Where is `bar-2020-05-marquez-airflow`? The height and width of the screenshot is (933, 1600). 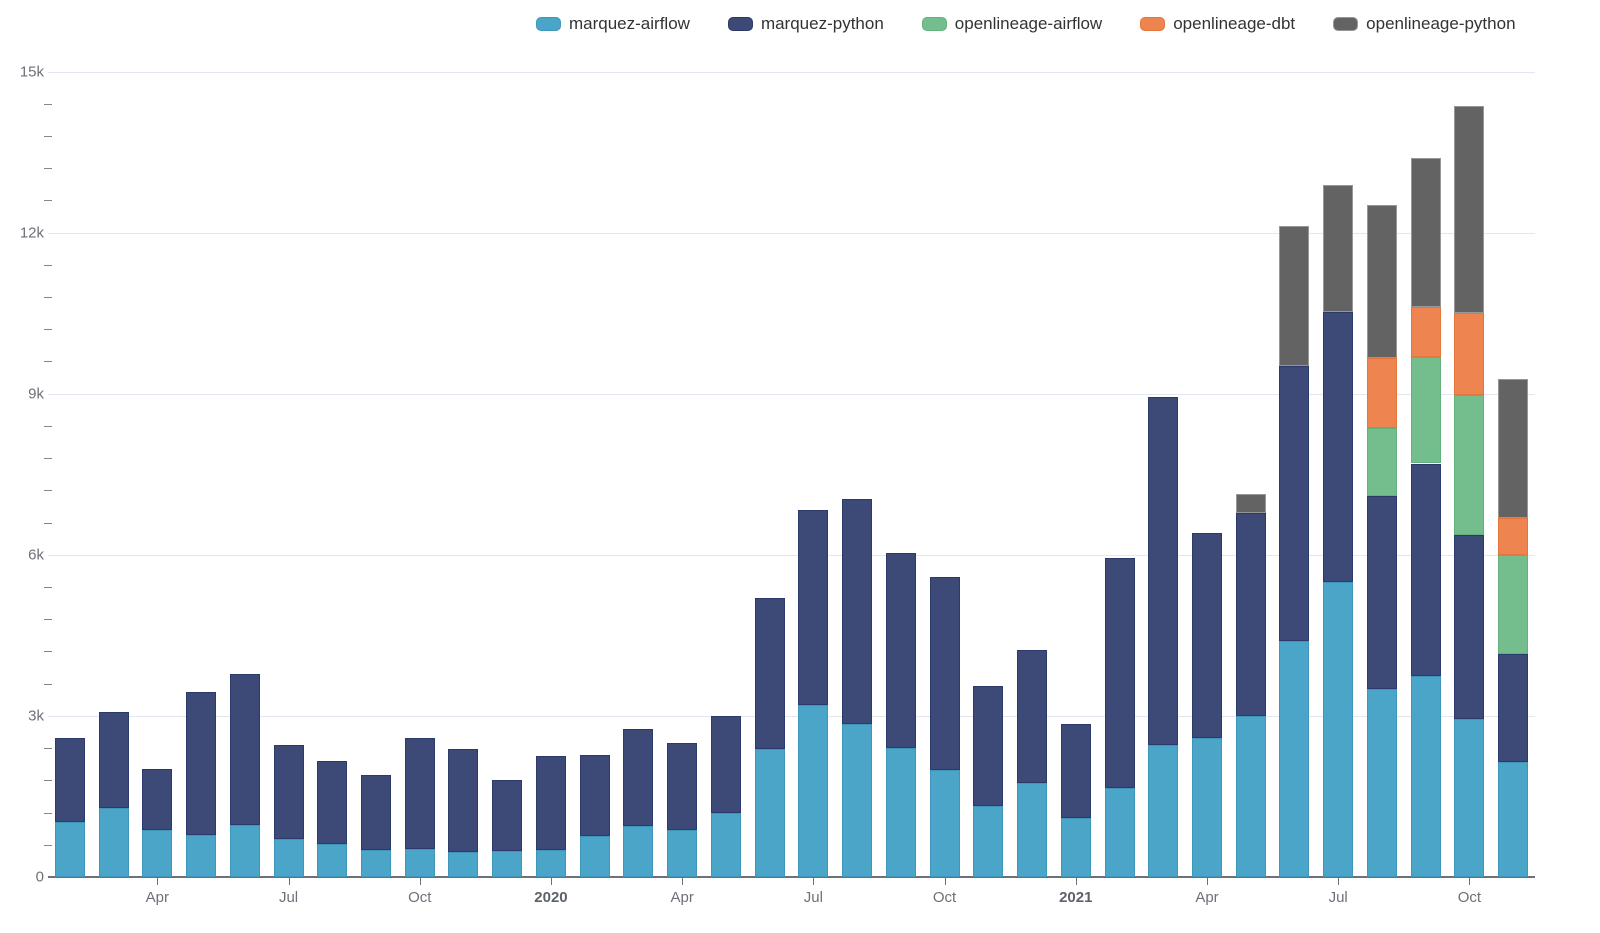
bar-2020-05-marquez-airflow is located at coordinates (725, 844).